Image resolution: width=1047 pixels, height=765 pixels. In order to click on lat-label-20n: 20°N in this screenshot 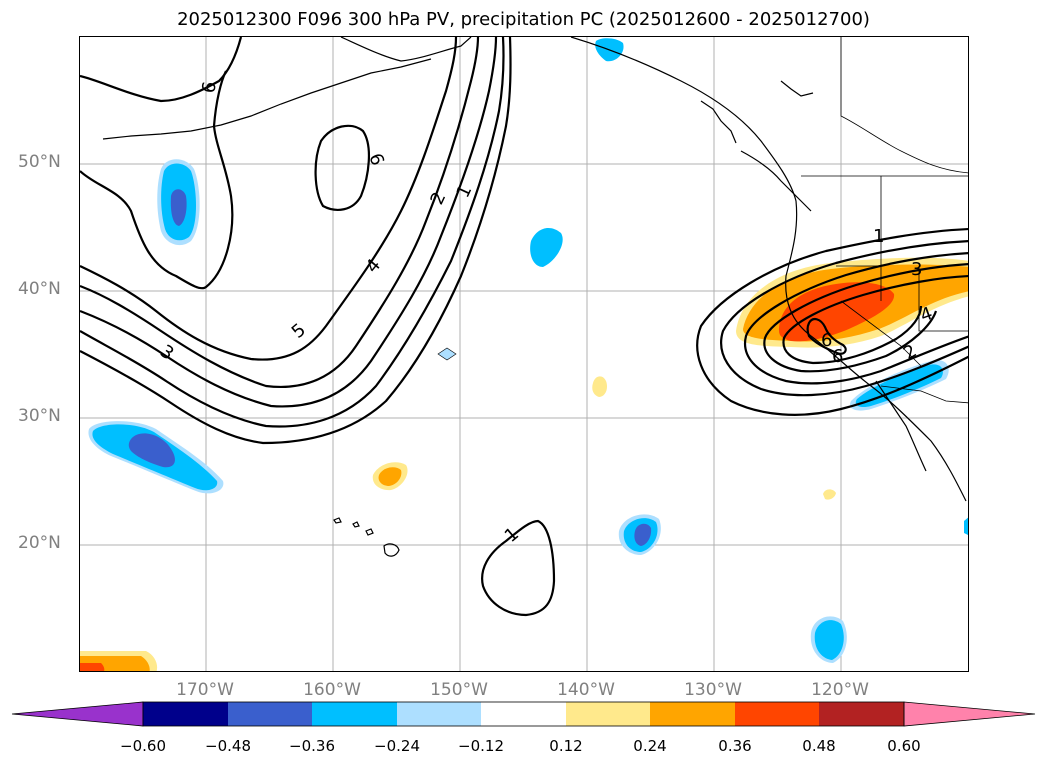, I will do `click(39, 543)`.